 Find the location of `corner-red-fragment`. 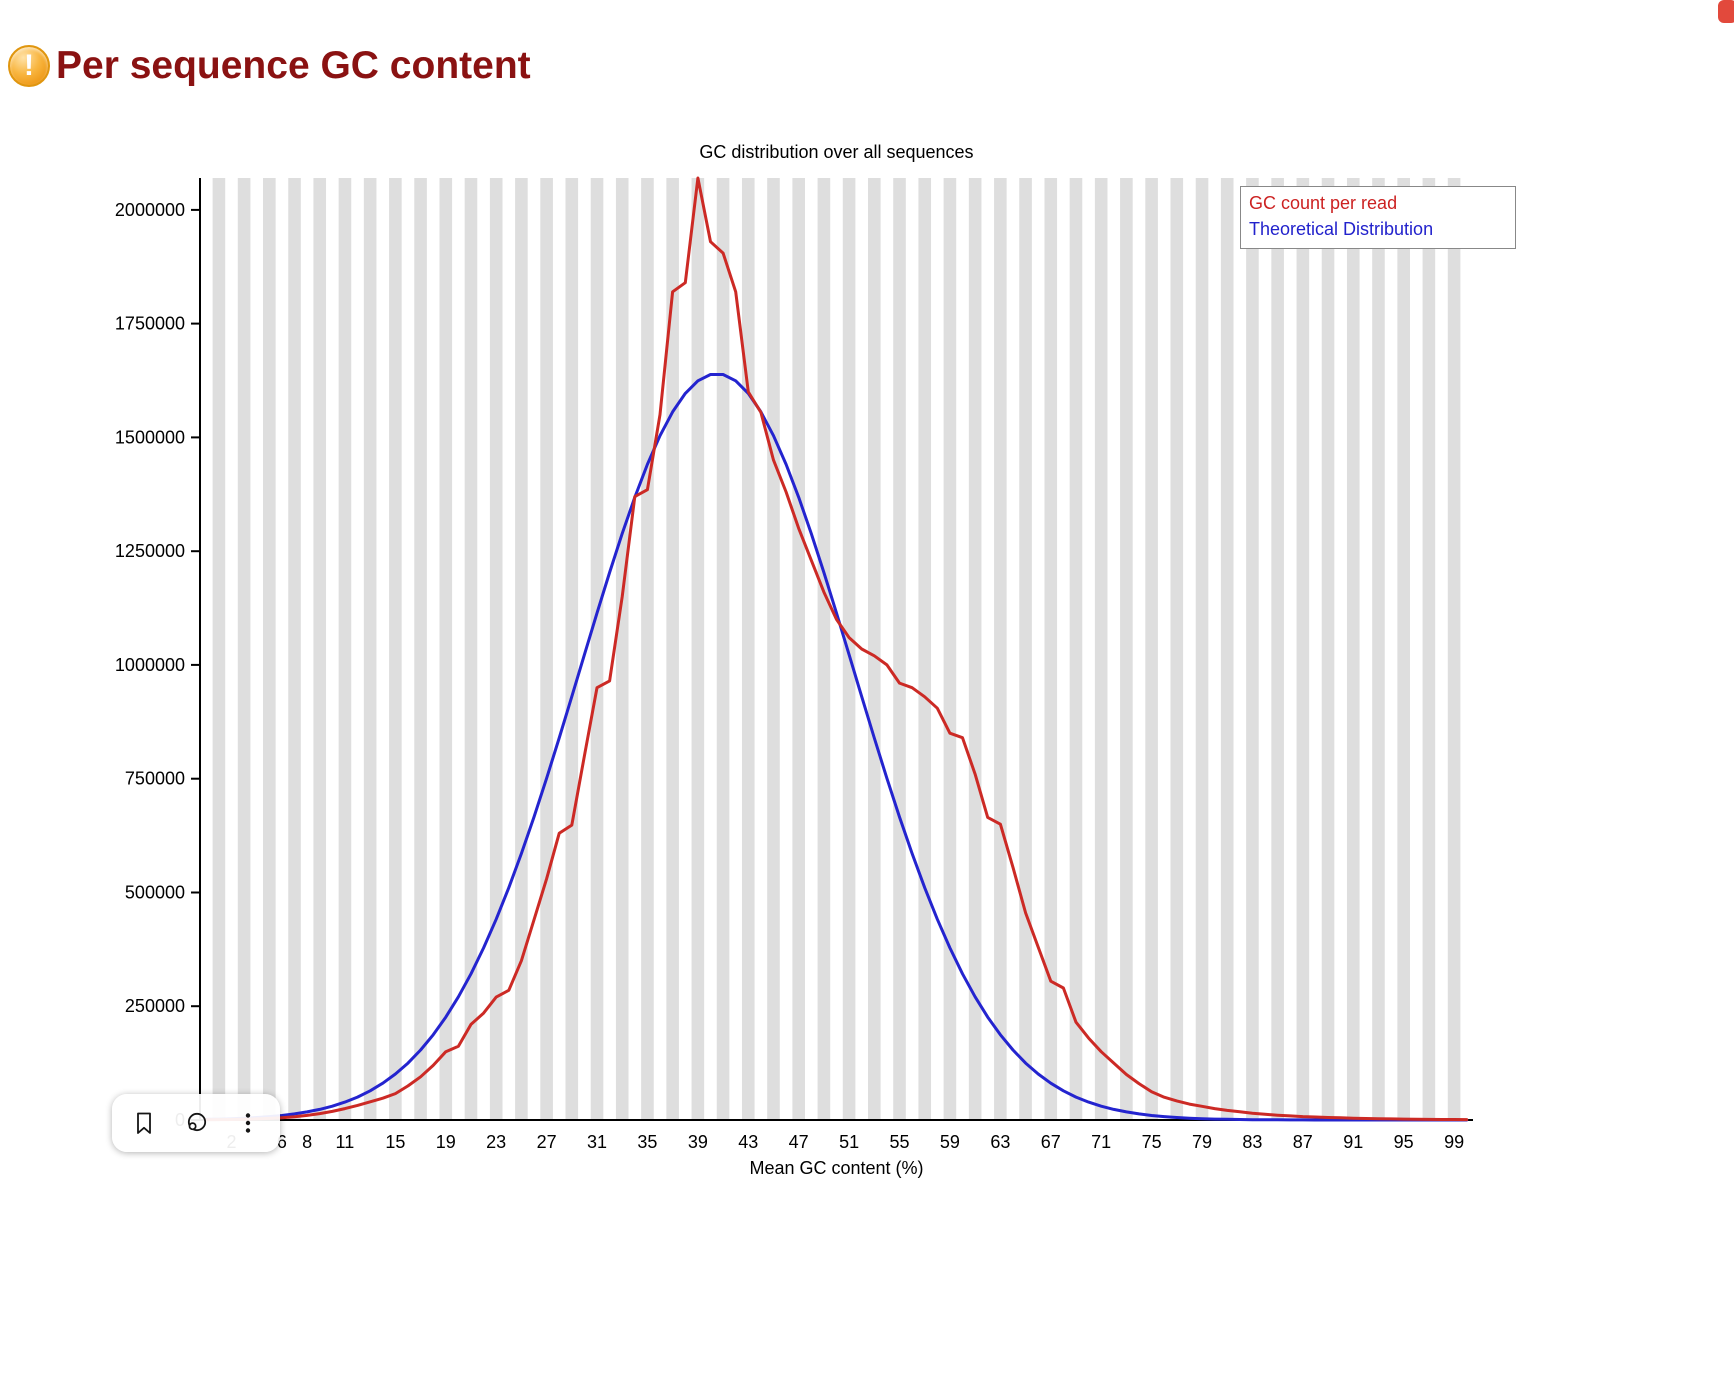

corner-red-fragment is located at coordinates (1726, 11).